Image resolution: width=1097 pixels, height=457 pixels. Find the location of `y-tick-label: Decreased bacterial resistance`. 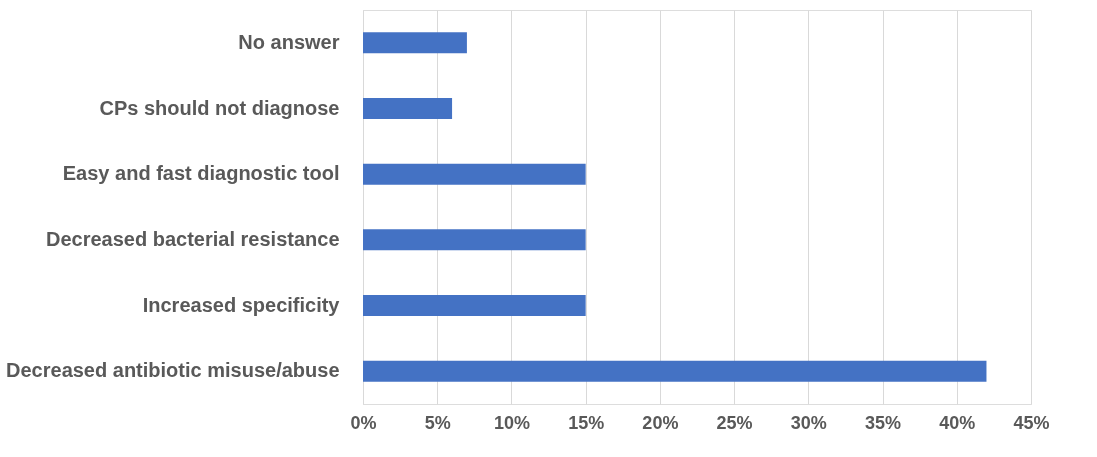

y-tick-label: Decreased bacterial resistance is located at coordinates (192, 238).